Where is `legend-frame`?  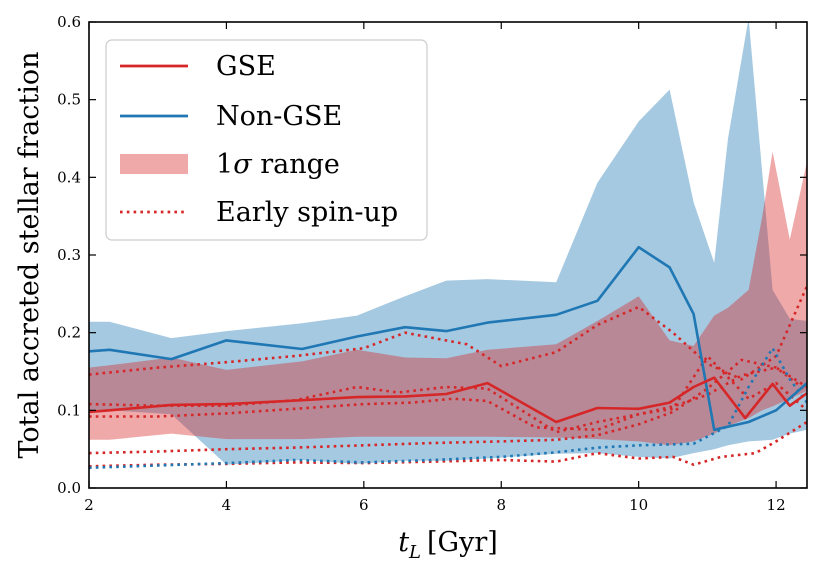
legend-frame is located at coordinates (266, 140).